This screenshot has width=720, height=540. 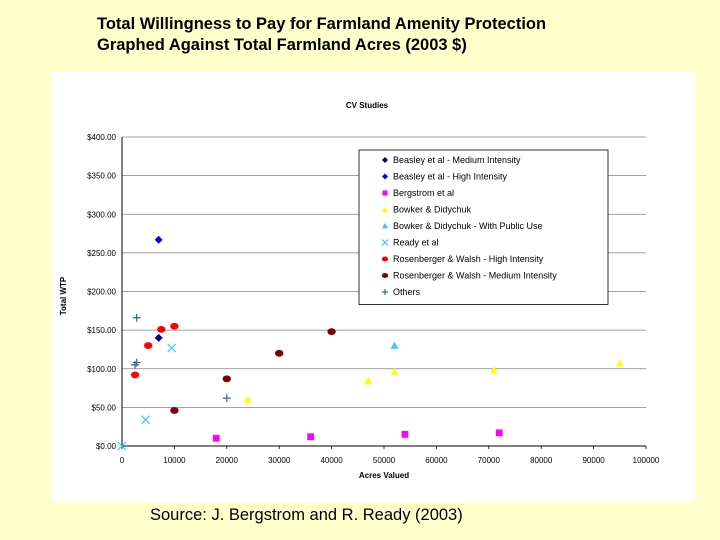 I want to click on x-tick-label: 90000, so click(x=593, y=460).